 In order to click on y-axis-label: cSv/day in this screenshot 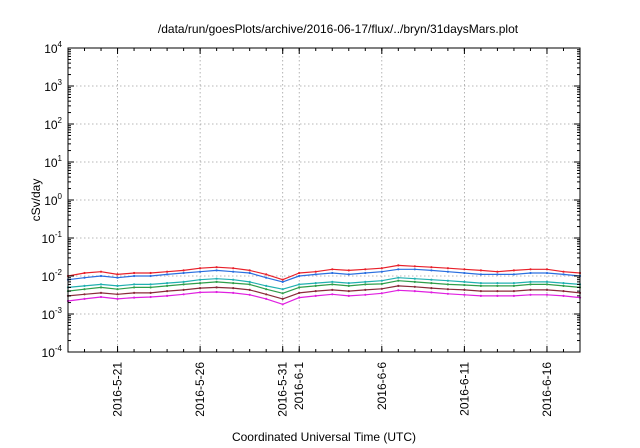, I will do `click(36, 200)`.